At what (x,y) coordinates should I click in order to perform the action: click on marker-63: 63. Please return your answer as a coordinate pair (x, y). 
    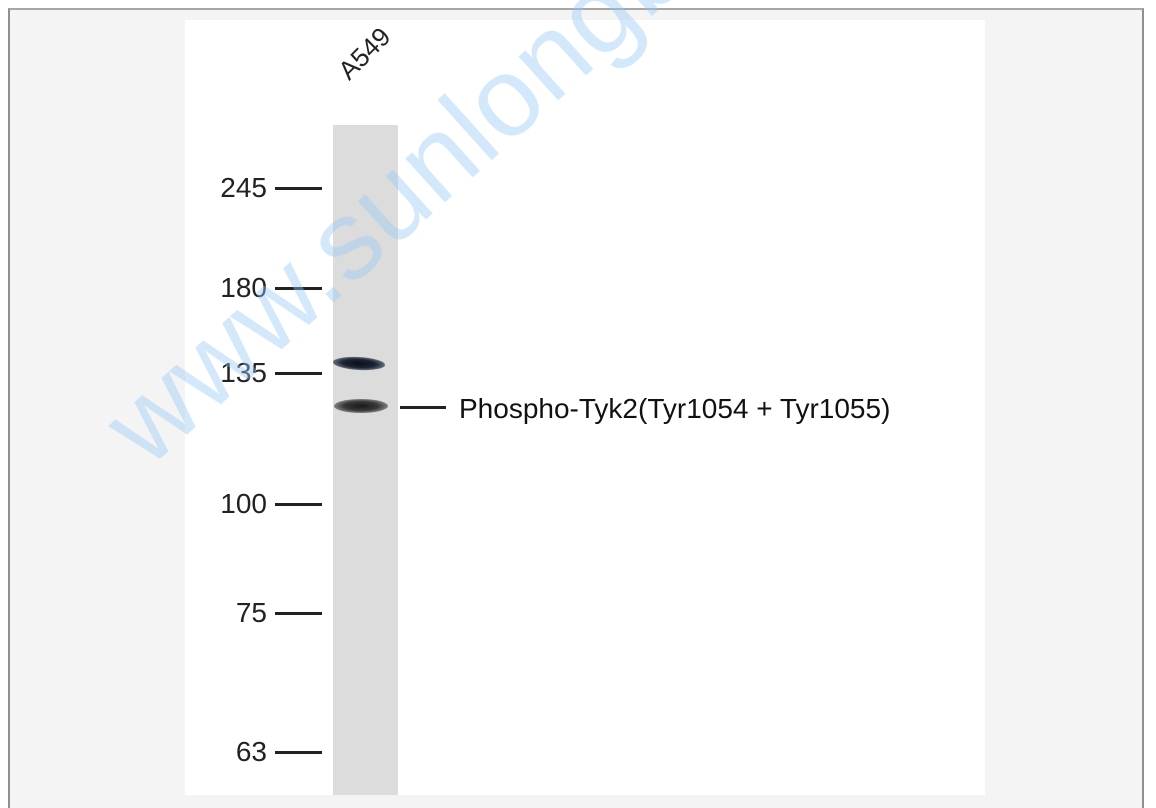
    Looking at the image, I should click on (252, 752).